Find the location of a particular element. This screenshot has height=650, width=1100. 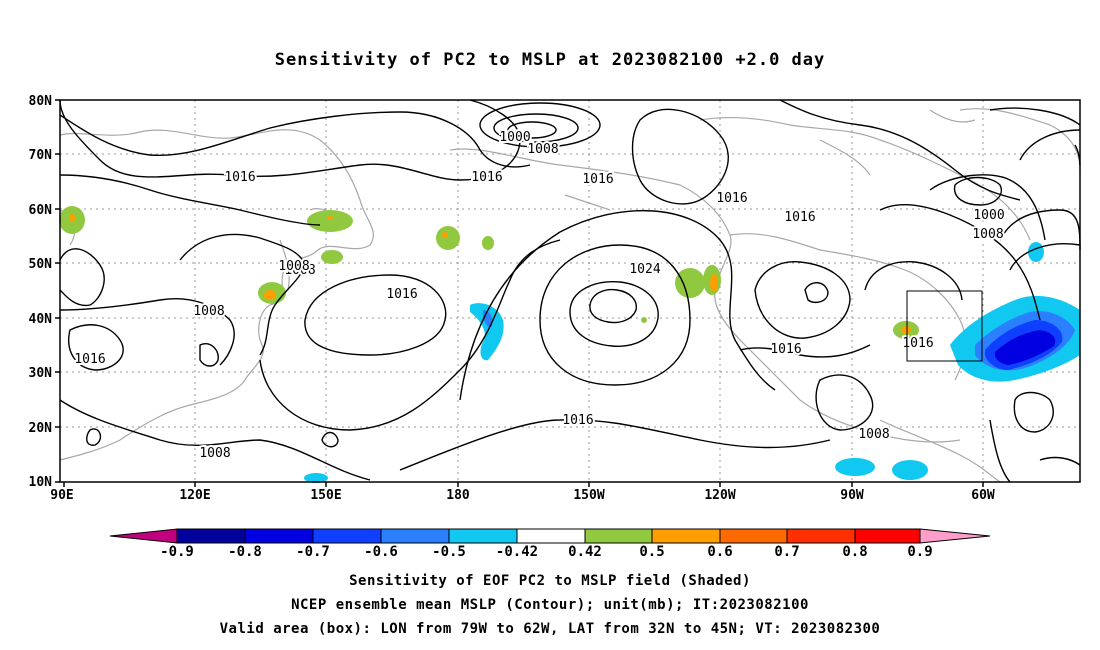

lat-label: 20N is located at coordinates (41, 428).